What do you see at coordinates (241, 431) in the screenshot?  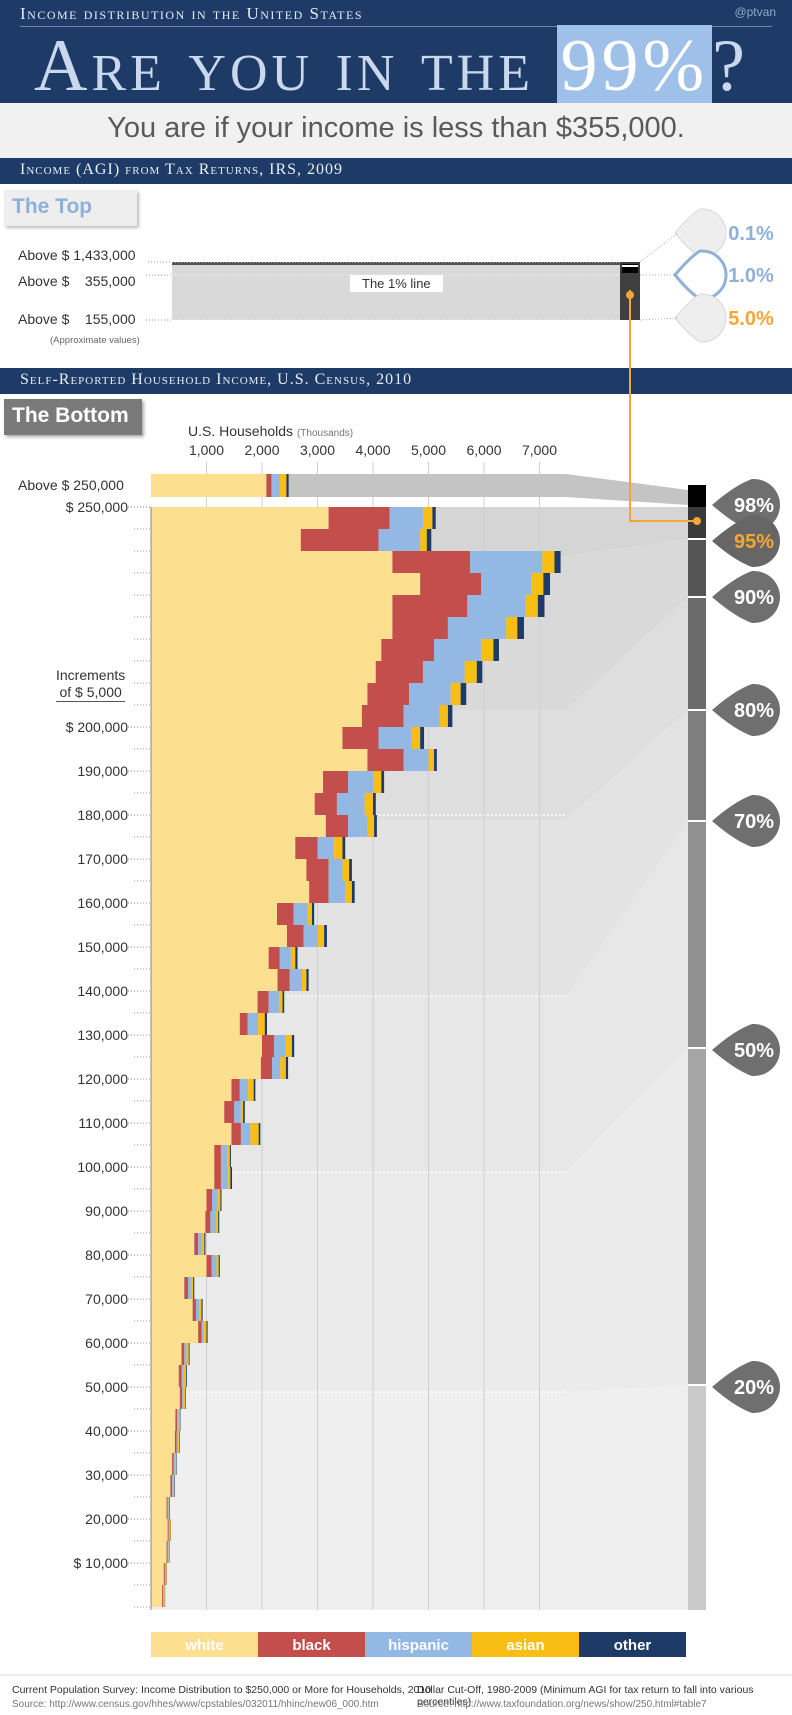 I see `axis-title-text: U.S. Households` at bounding box center [241, 431].